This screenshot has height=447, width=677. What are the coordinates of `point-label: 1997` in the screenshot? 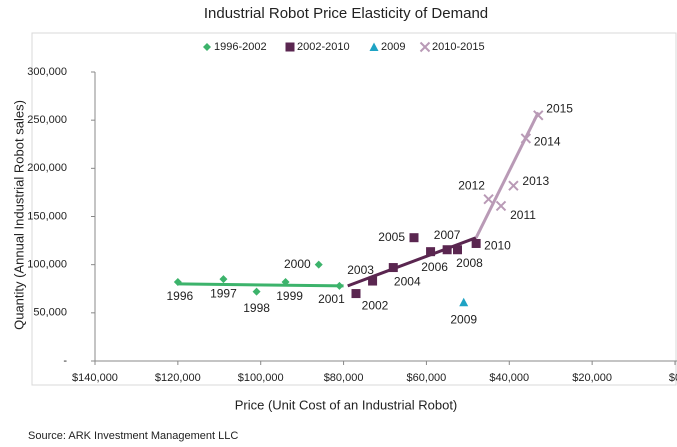 It's located at (223, 293).